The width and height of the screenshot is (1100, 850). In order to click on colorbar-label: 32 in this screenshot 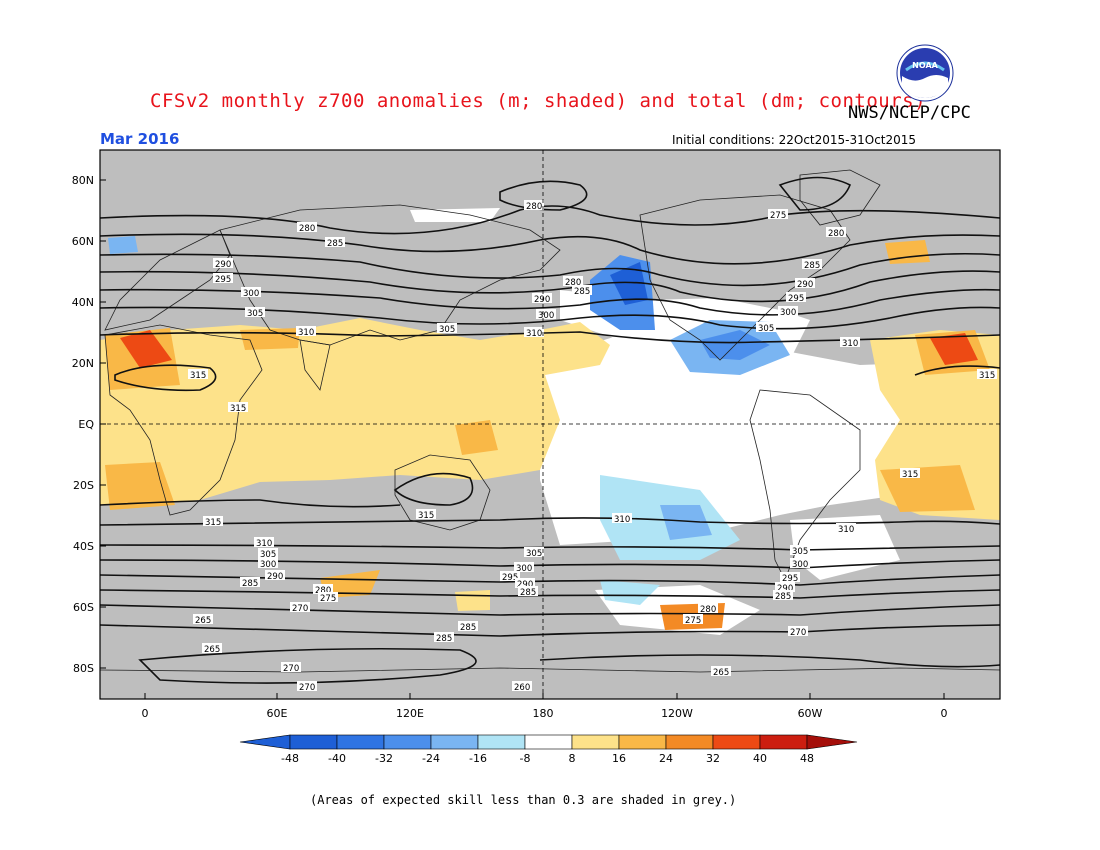, I will do `click(713, 758)`.